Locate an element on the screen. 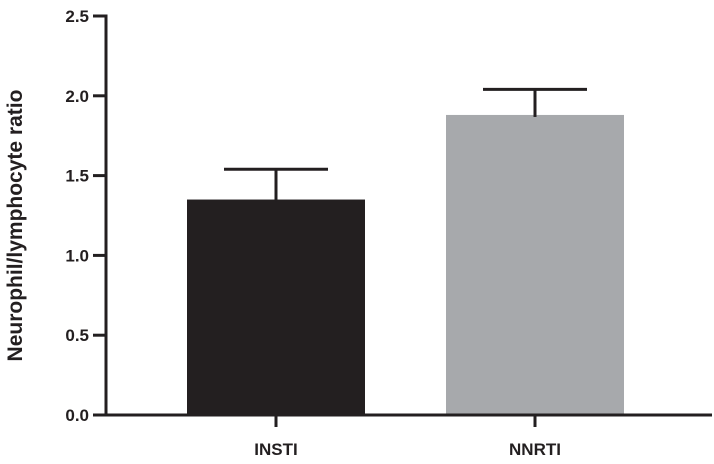  y-tick-label: 1.0 is located at coordinates (77, 255).